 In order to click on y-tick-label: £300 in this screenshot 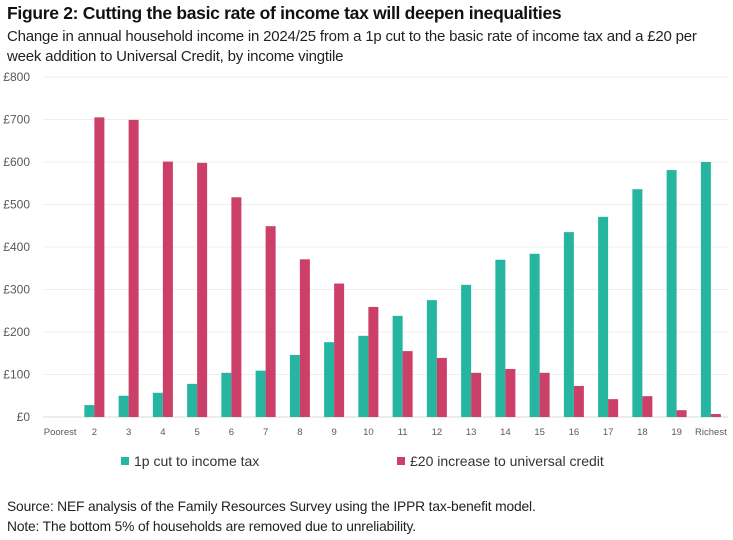, I will do `click(16, 290)`.